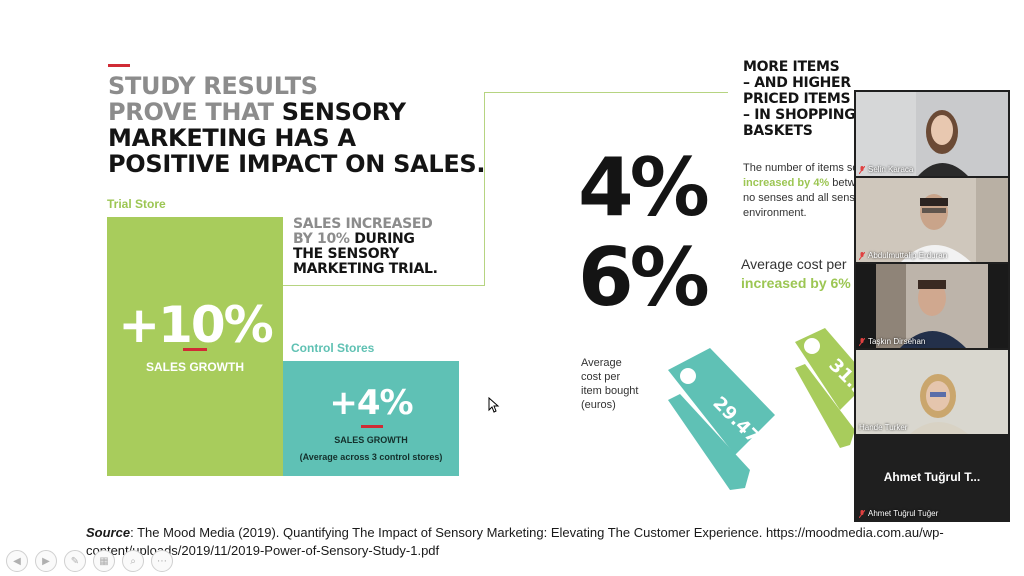 This screenshot has width=1024, height=576. I want to click on heading-line-3: MARKETING HAS A, so click(232, 138).